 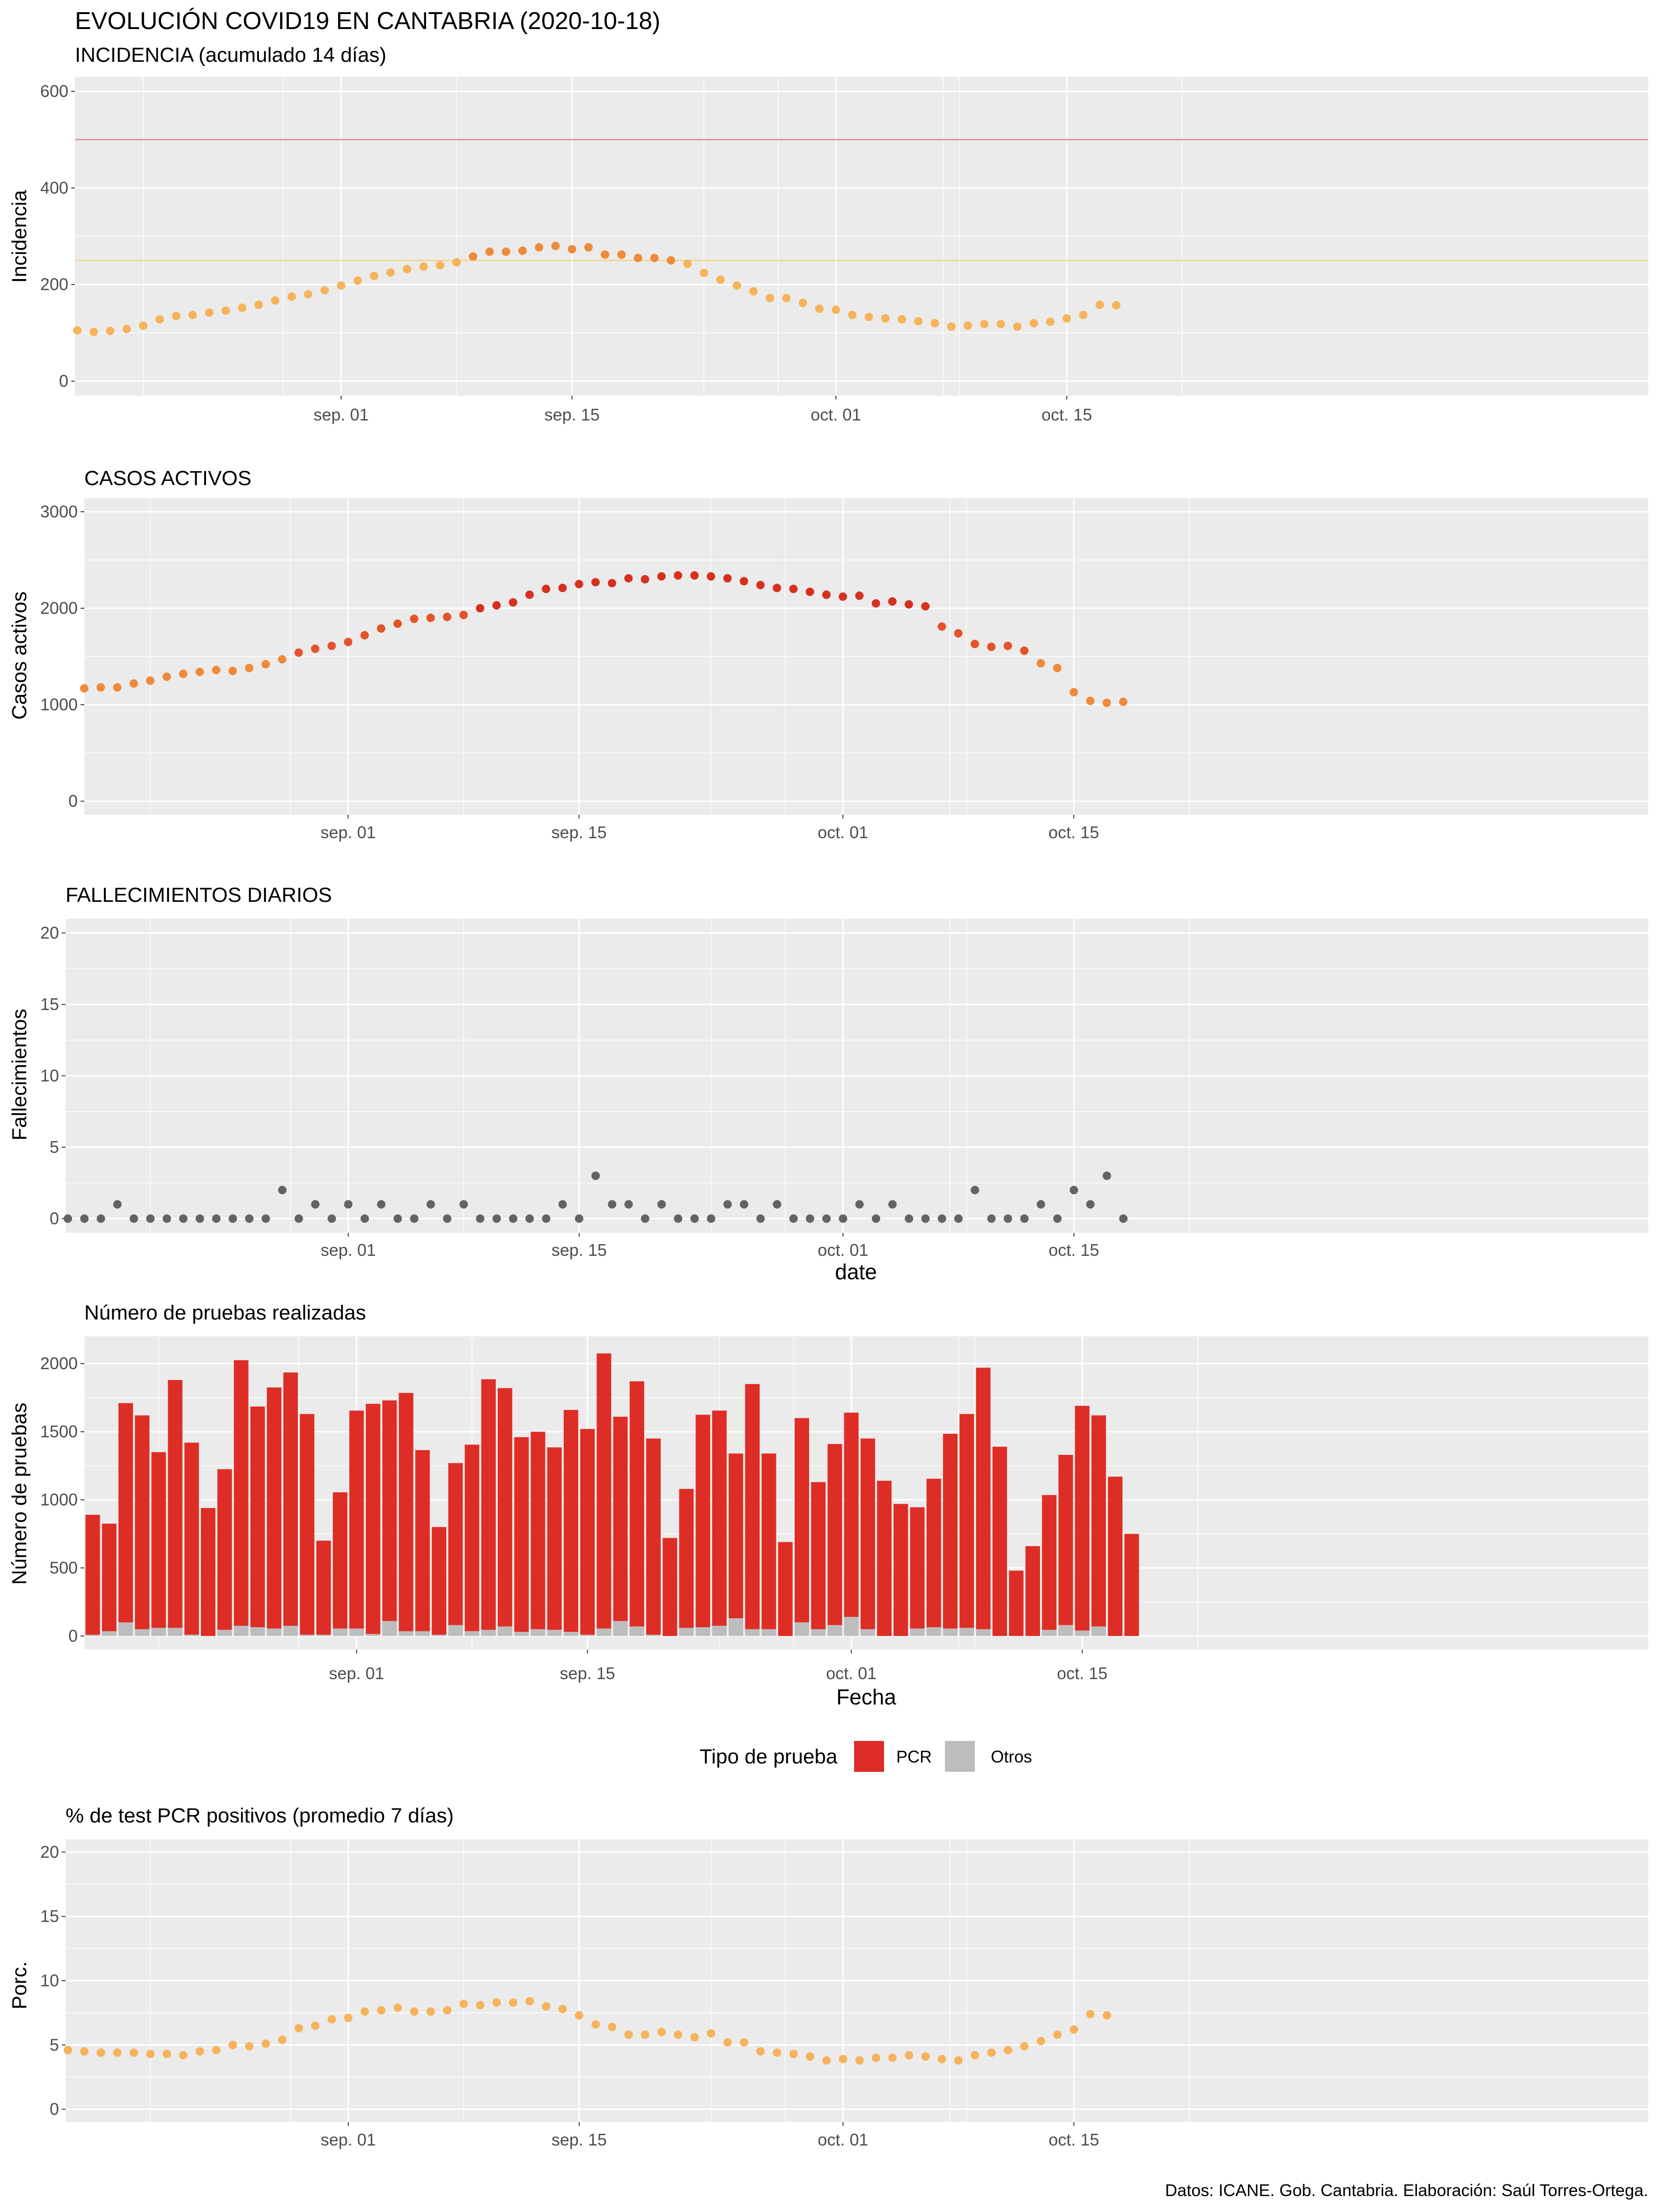 I want to click on x-tick-label: oct. 15, so click(x=1073, y=832).